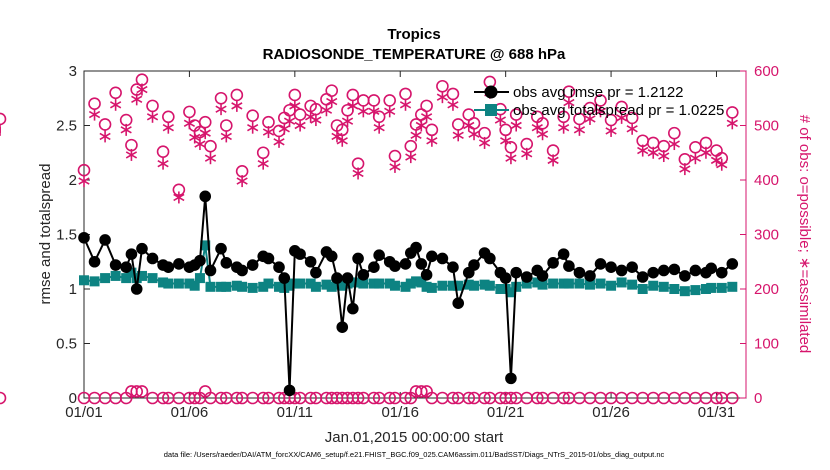 The width and height of the screenshot is (830, 470). I want to click on y-right-tick-label: 200, so click(766, 289).